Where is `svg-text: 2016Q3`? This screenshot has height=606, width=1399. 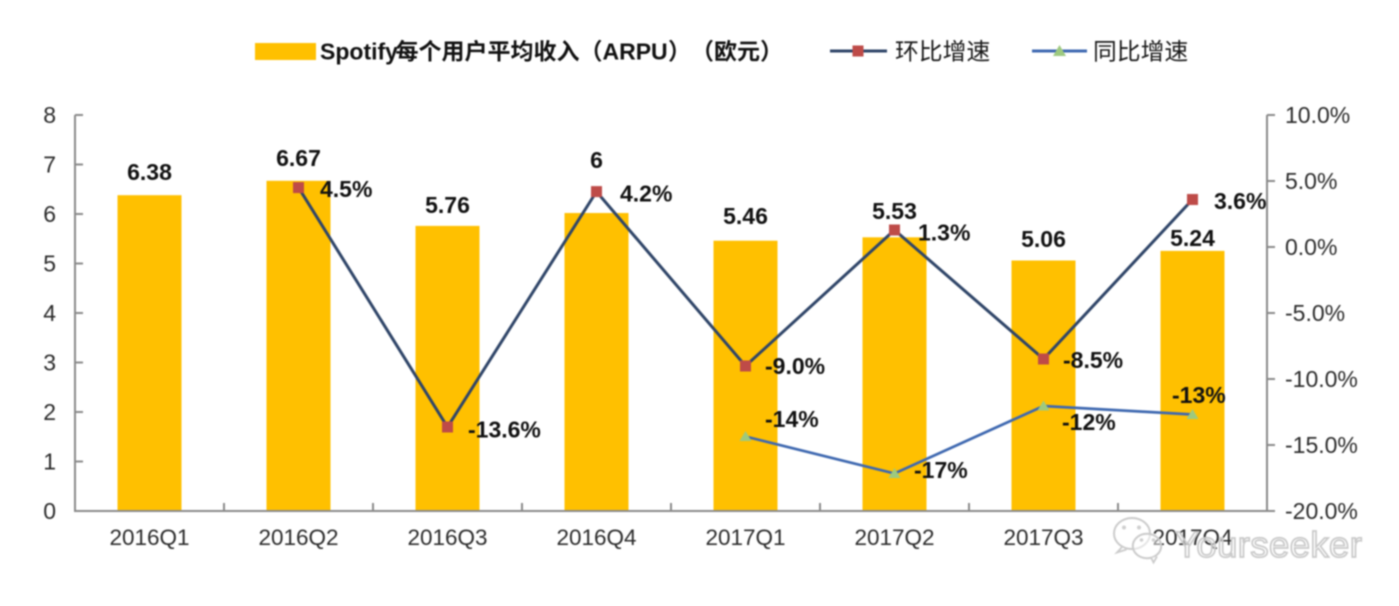 svg-text: 2016Q3 is located at coordinates (447, 537).